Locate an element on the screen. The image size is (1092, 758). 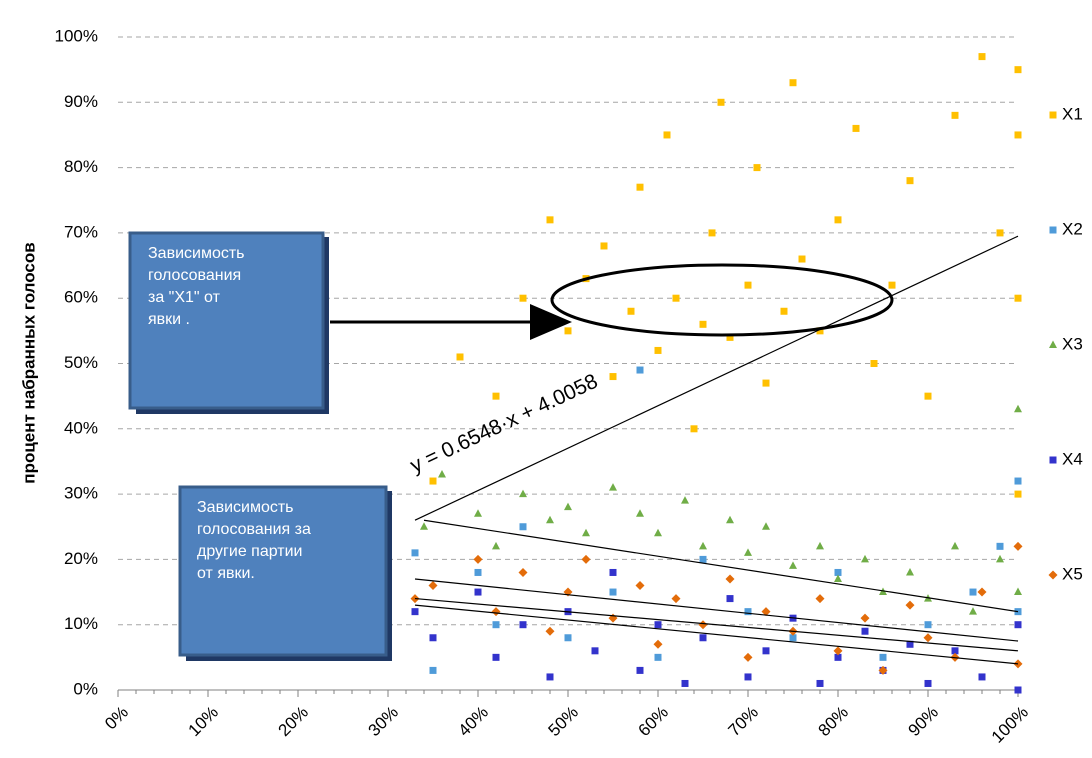
y-tick-label: 80% is located at coordinates (81, 166).